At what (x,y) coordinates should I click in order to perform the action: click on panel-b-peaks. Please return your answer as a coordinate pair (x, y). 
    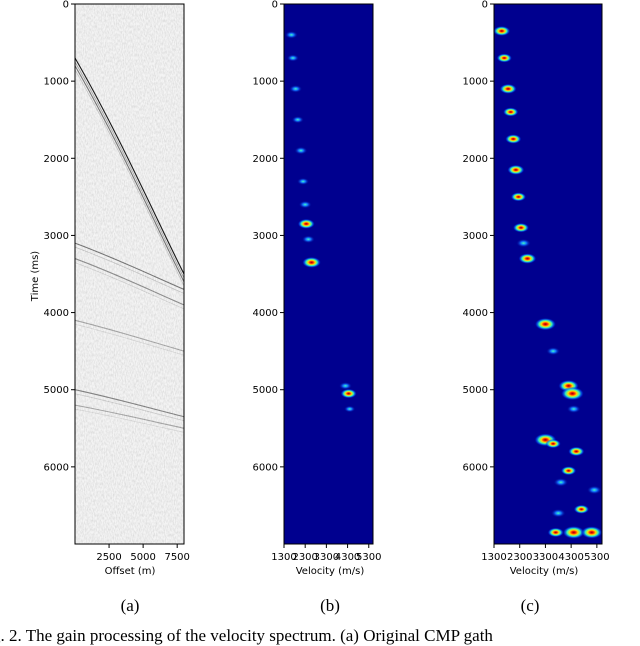
    Looking at the image, I should click on (320, 222).